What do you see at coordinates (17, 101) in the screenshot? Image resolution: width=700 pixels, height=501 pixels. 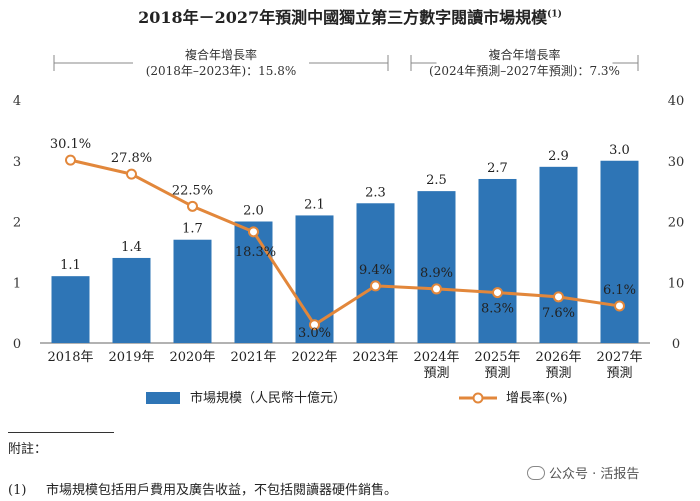 I see `y-left-tick-label: 4` at bounding box center [17, 101].